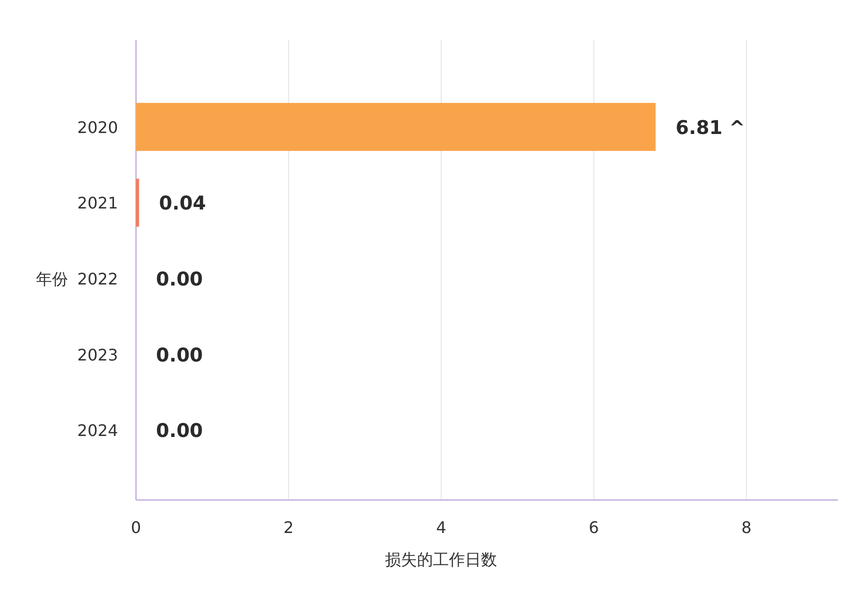 Image resolution: width=850 pixels, height=600 pixels. What do you see at coordinates (441, 559) in the screenshot?
I see `x-axis-title: 损失的工作日数` at bounding box center [441, 559].